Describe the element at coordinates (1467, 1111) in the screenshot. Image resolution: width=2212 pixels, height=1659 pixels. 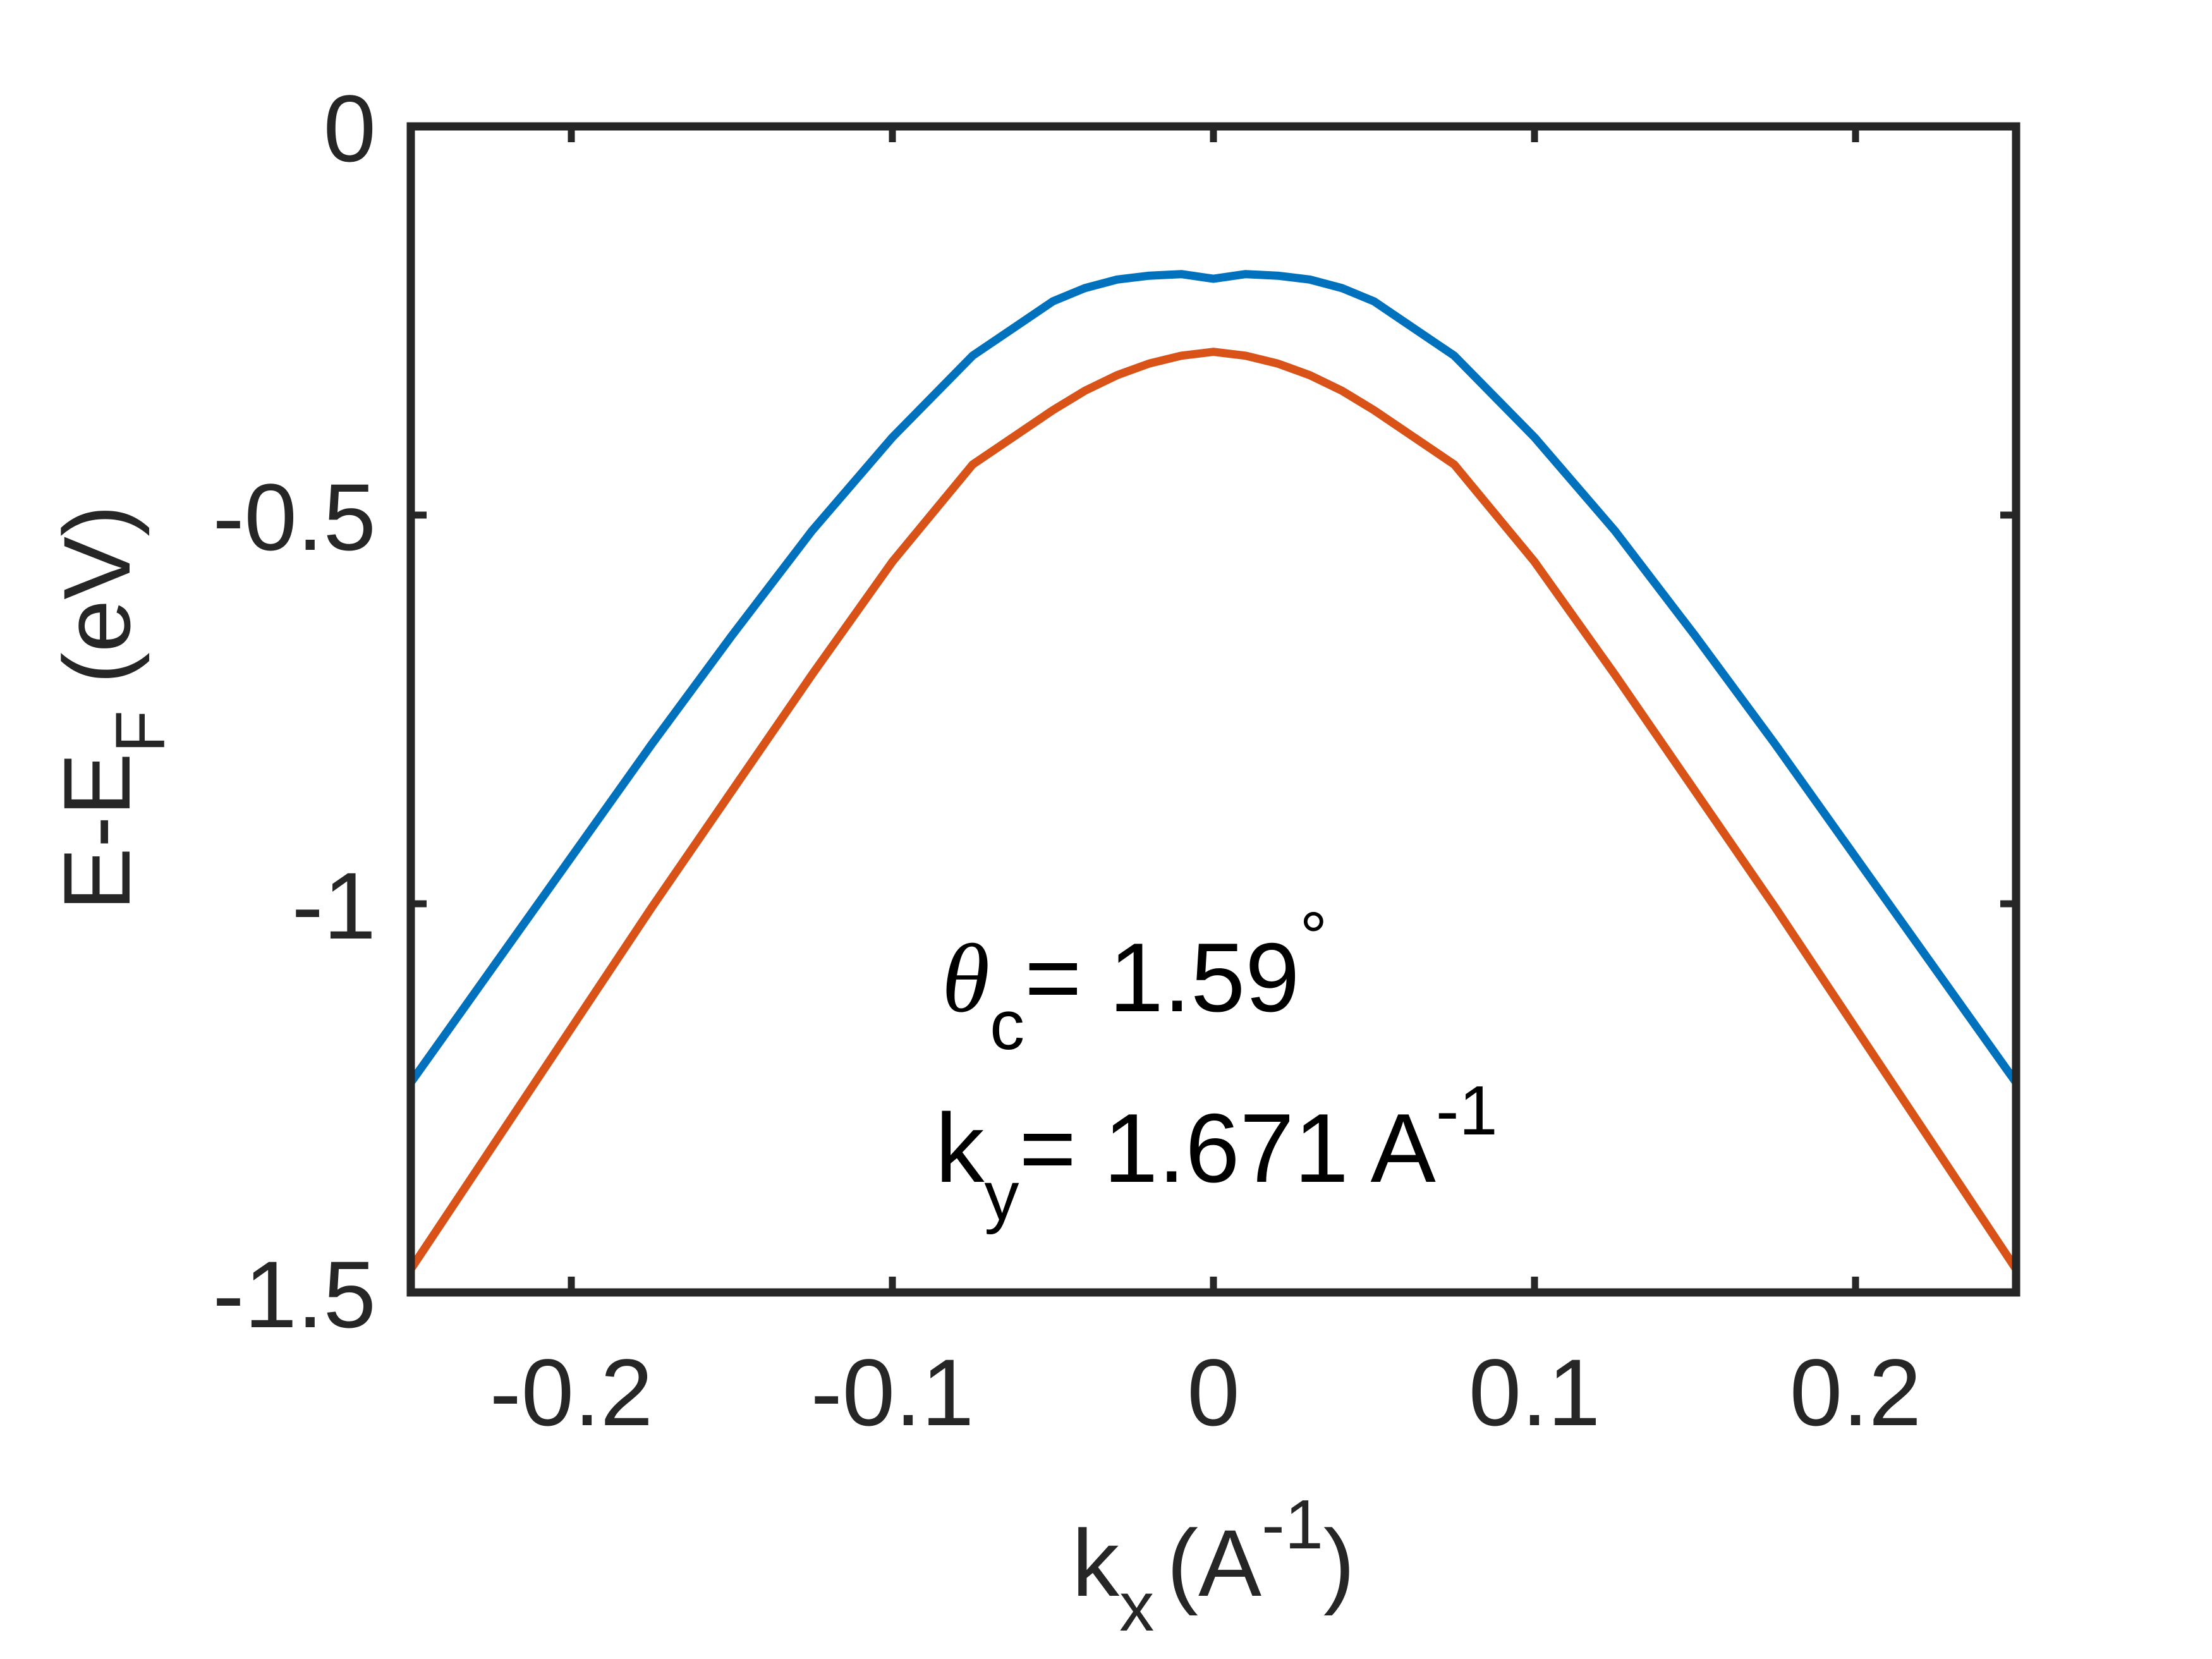
I see `ky-sup: -1` at that location.